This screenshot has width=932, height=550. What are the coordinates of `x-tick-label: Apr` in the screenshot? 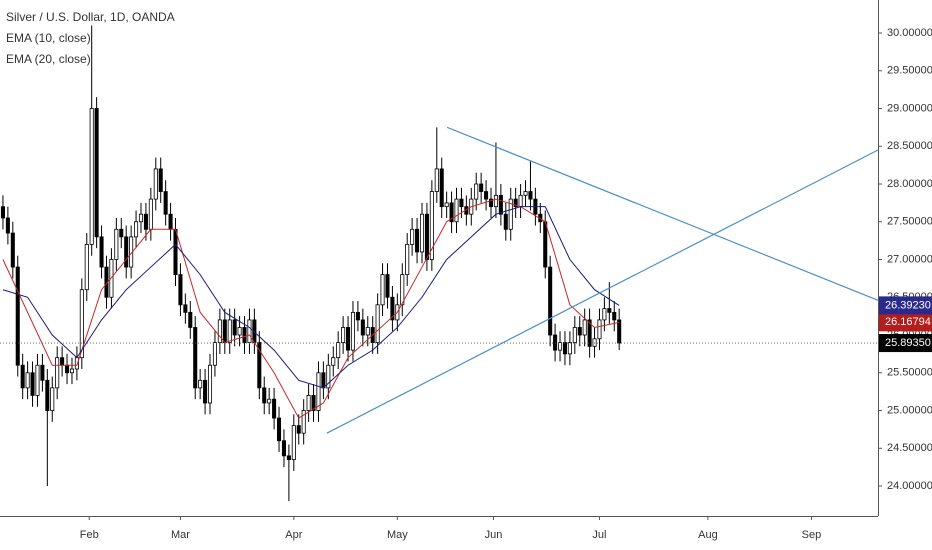 It's located at (293, 535).